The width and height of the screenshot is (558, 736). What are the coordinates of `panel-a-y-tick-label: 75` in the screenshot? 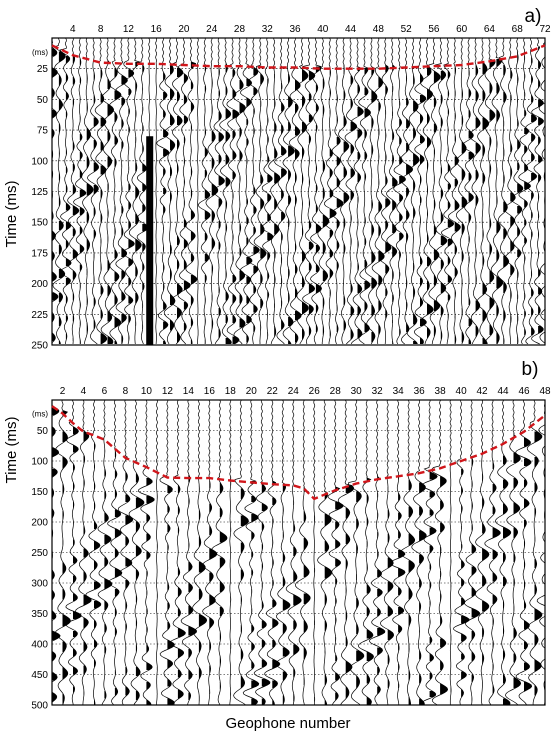 It's located at (43, 131).